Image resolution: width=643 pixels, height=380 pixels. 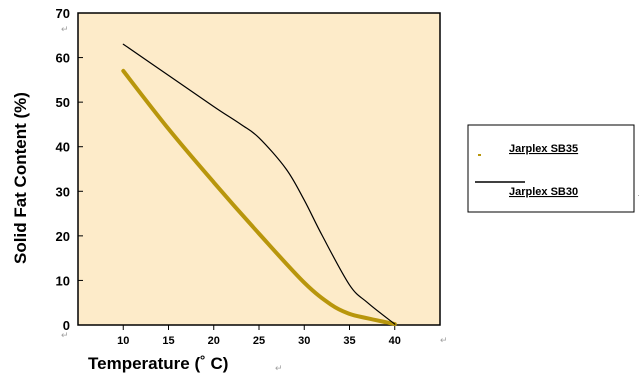 I want to click on x-tick-label: 20, so click(x=214, y=341).